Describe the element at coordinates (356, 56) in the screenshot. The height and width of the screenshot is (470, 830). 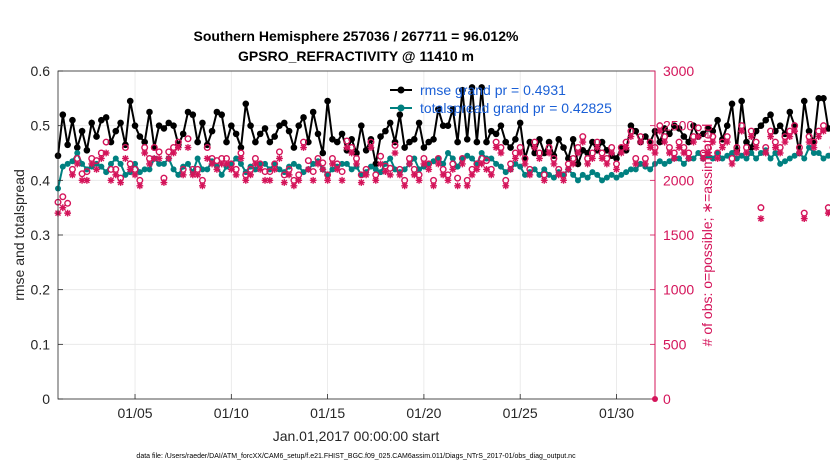
I see `chart-subtitle: GPSRO_REFRACTIVITY @ 11410 m` at that location.